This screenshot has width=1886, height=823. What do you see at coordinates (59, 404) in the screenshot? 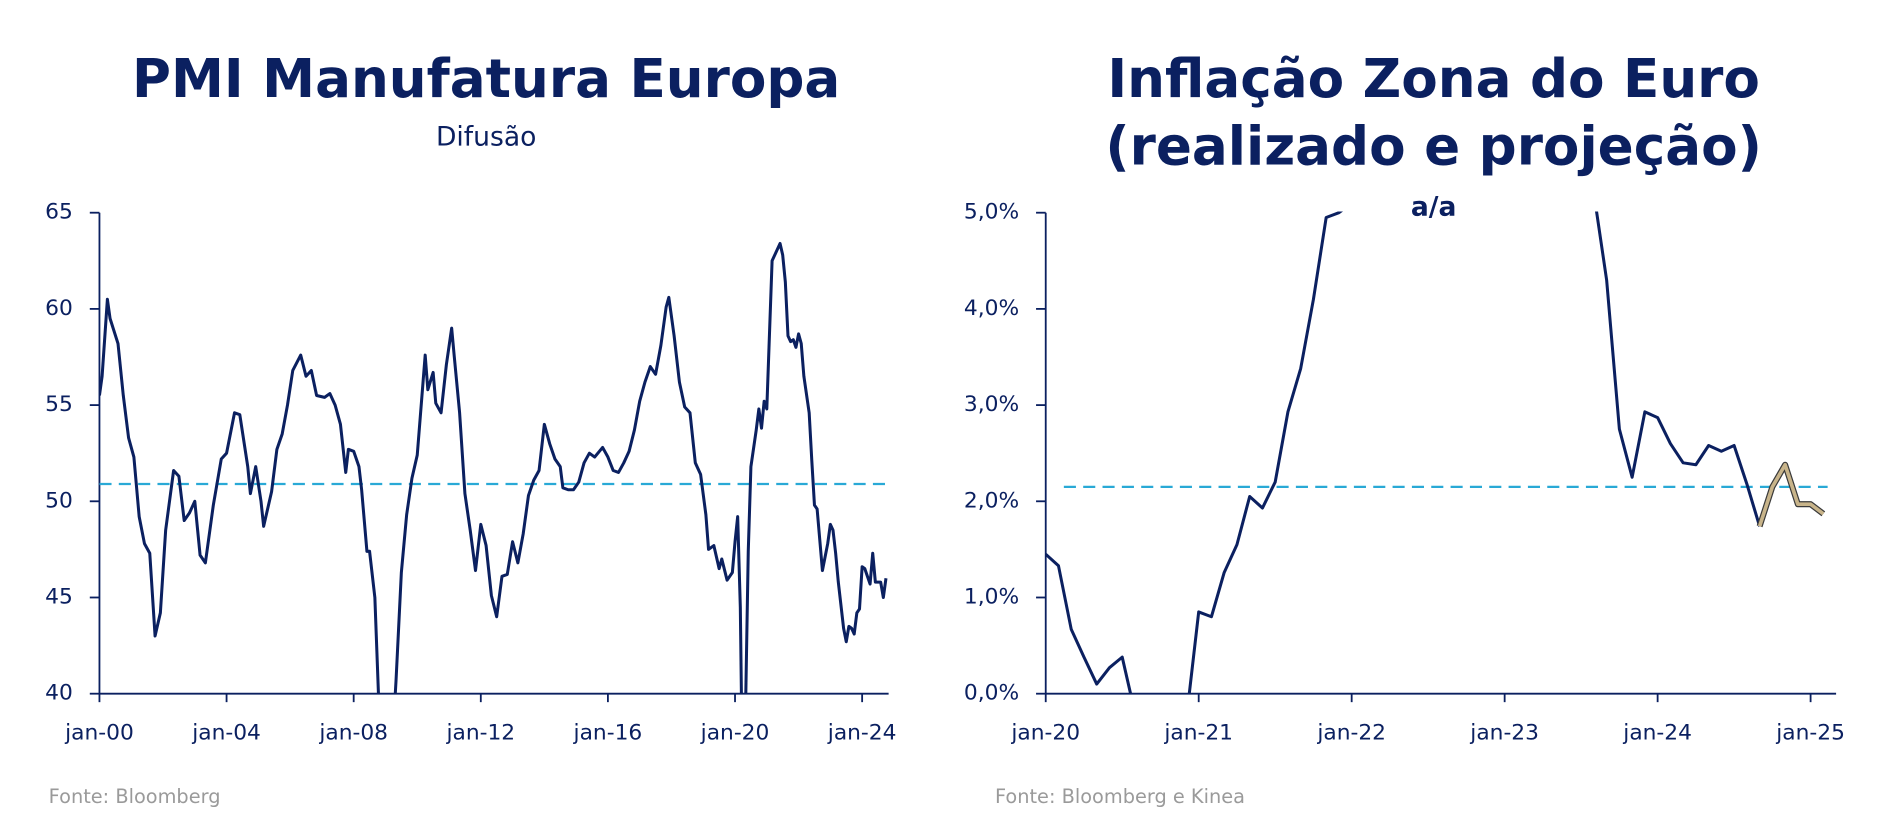
I see `y-tick-label: 55` at bounding box center [59, 404].